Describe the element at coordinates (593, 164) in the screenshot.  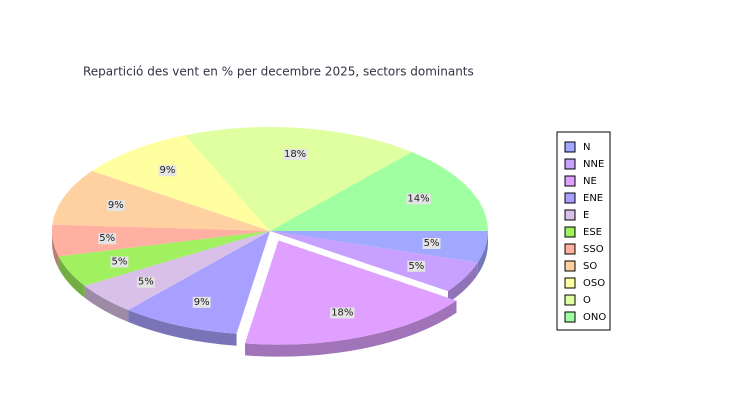
I see `legend-label: NNE` at that location.